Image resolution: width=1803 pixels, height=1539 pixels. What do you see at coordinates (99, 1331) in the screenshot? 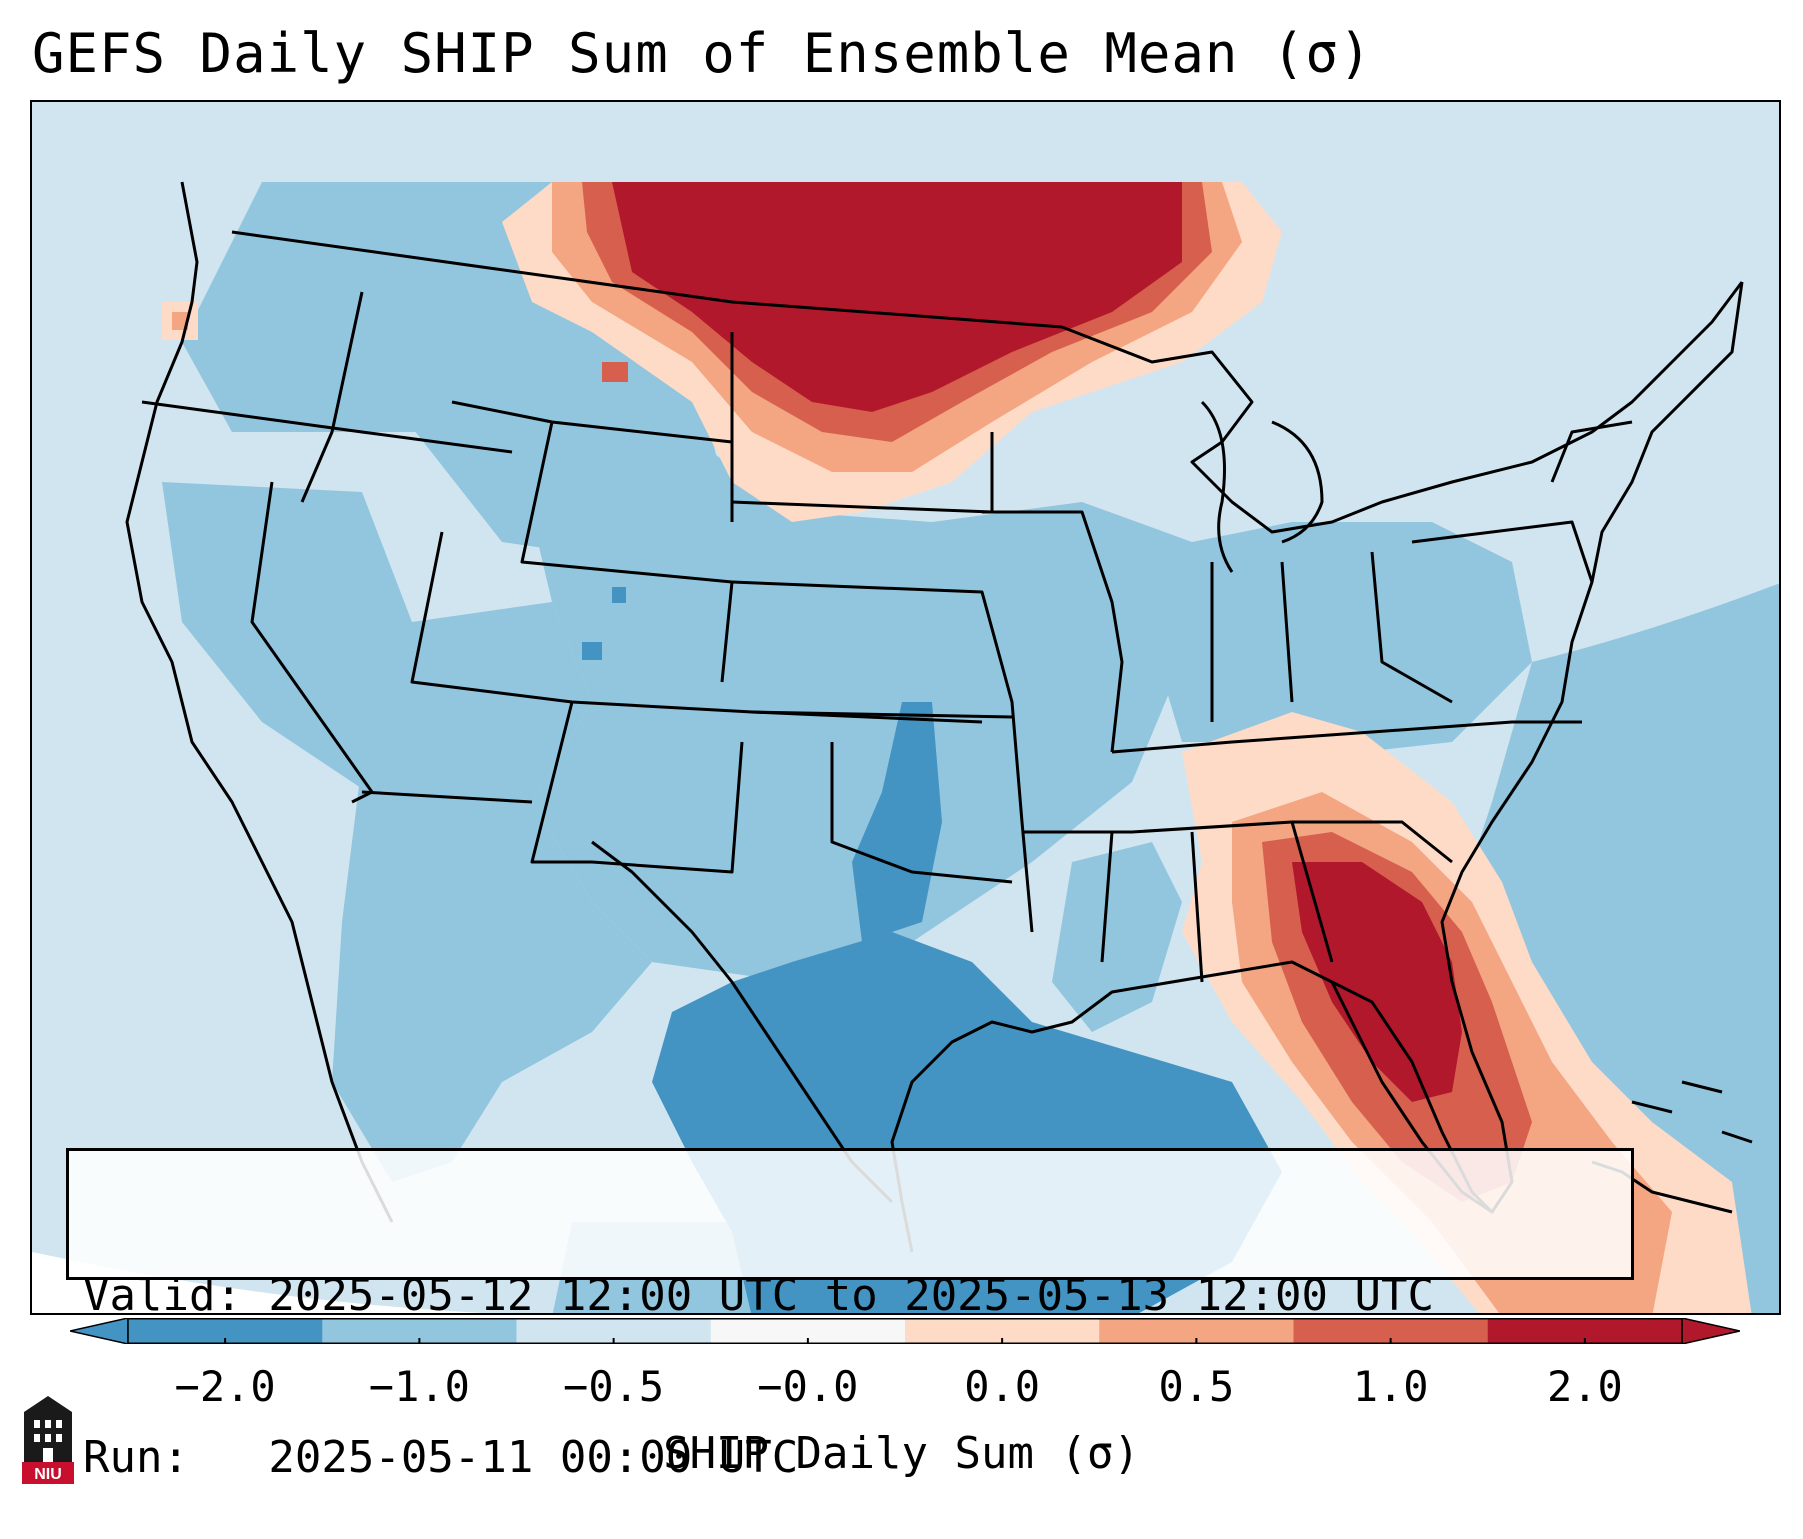
I see `colorbar-extend-low` at bounding box center [99, 1331].